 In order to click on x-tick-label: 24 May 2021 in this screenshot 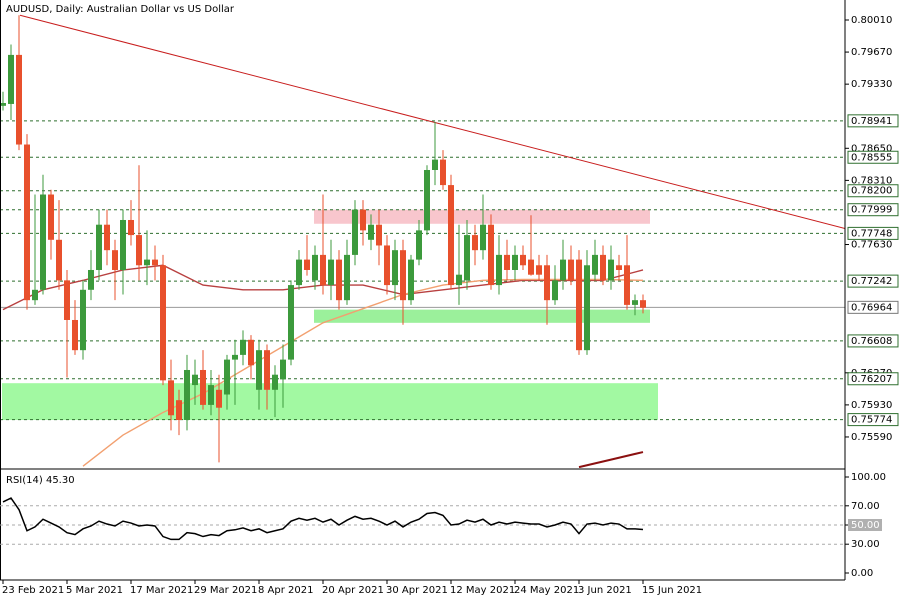, I will do `click(546, 590)`.